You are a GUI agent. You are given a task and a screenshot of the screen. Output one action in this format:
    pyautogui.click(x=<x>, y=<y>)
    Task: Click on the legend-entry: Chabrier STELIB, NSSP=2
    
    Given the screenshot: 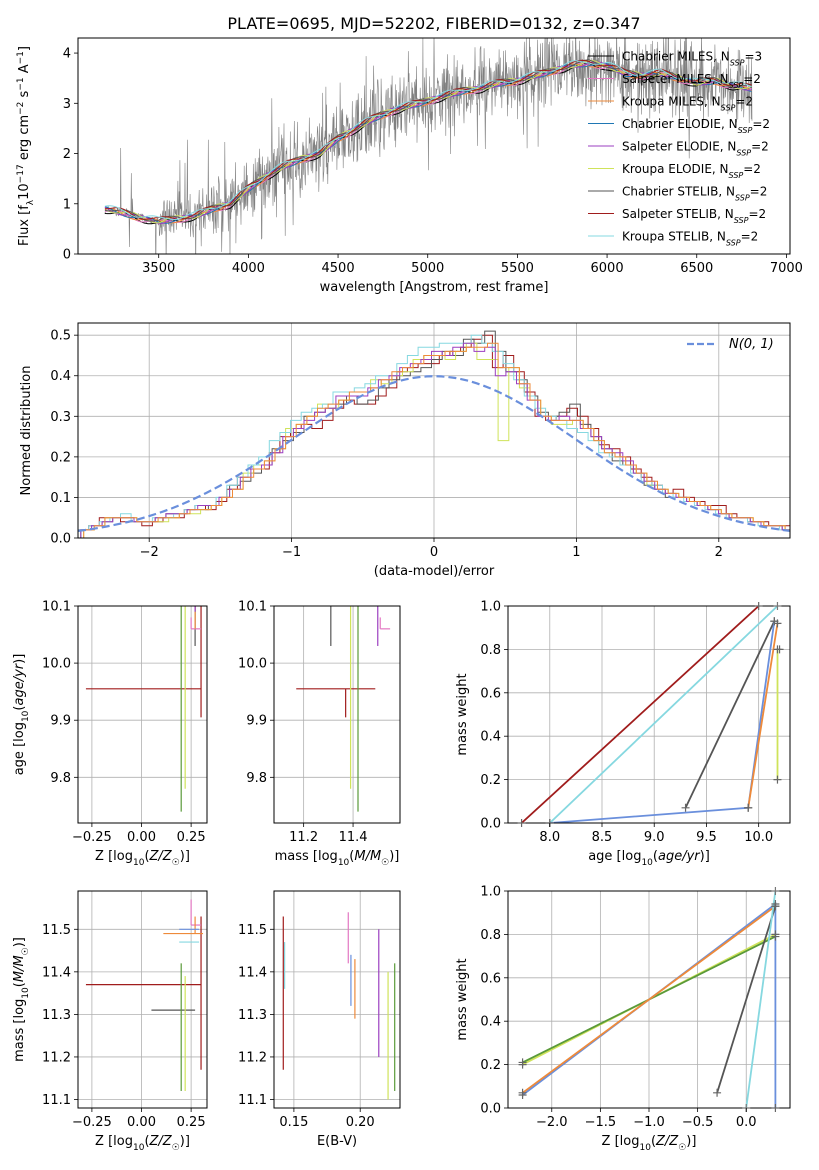 What is the action you would take?
    pyautogui.click(x=694, y=194)
    